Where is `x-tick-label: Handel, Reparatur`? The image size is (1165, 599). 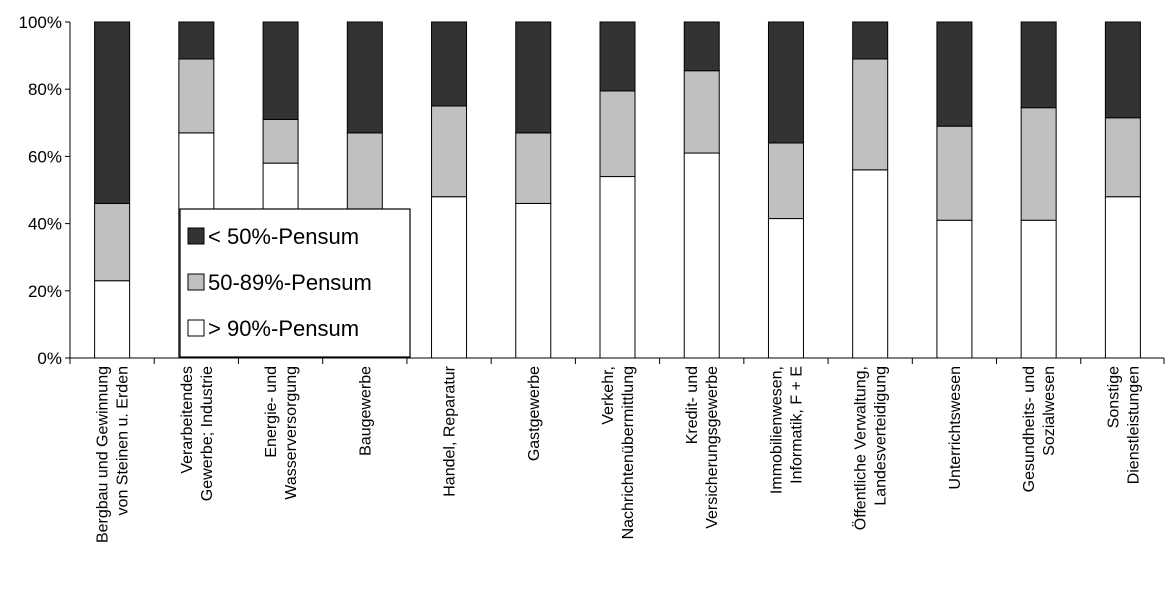
x-tick-label: Handel, Reparatur is located at coordinates (450, 430).